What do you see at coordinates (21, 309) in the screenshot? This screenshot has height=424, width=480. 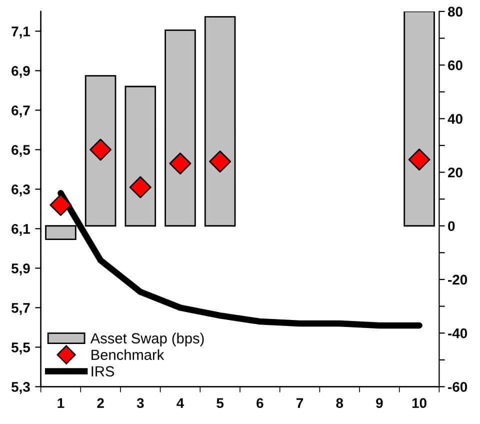 I see `y-tick-label: 5,7` at bounding box center [21, 309].